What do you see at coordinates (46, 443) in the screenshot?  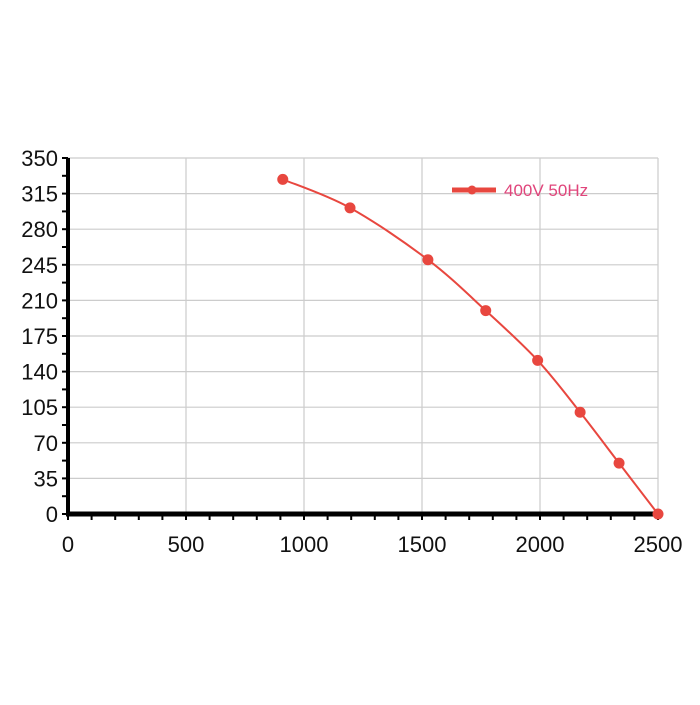 I see `y-tick-label: 70` at bounding box center [46, 443].